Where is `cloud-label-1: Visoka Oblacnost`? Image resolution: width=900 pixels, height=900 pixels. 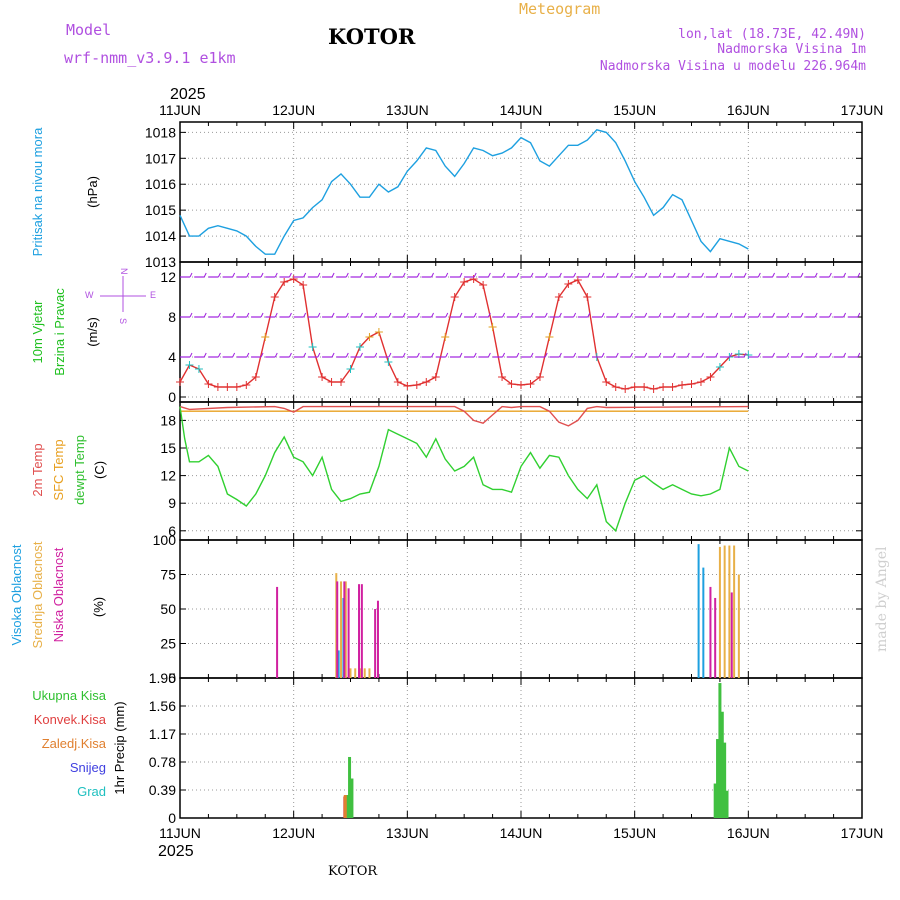
cloud-label-1: Visoka Oblacnost is located at coordinates (16, 594).